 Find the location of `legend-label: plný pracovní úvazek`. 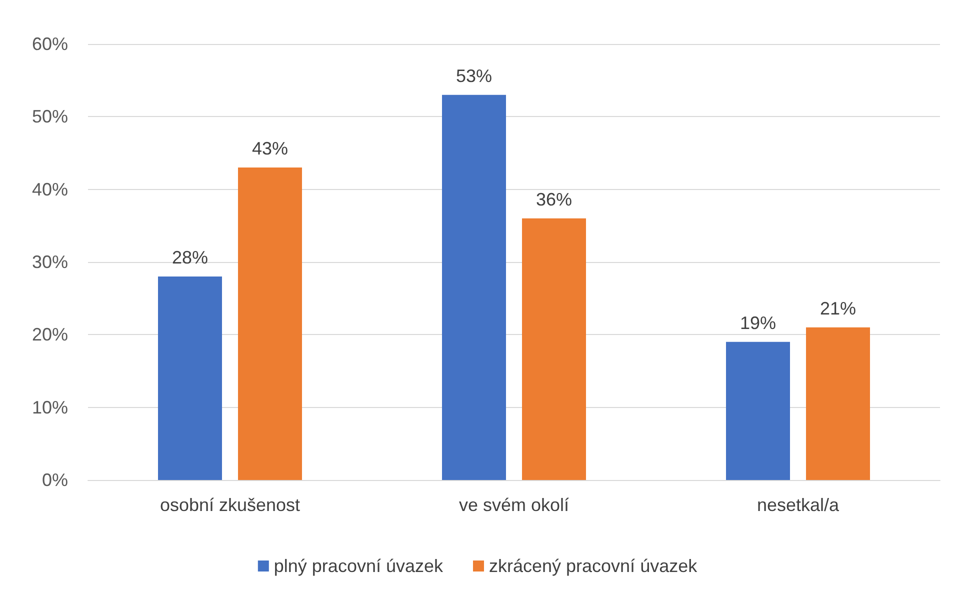

legend-label: plný pracovní úvazek is located at coordinates (359, 566).